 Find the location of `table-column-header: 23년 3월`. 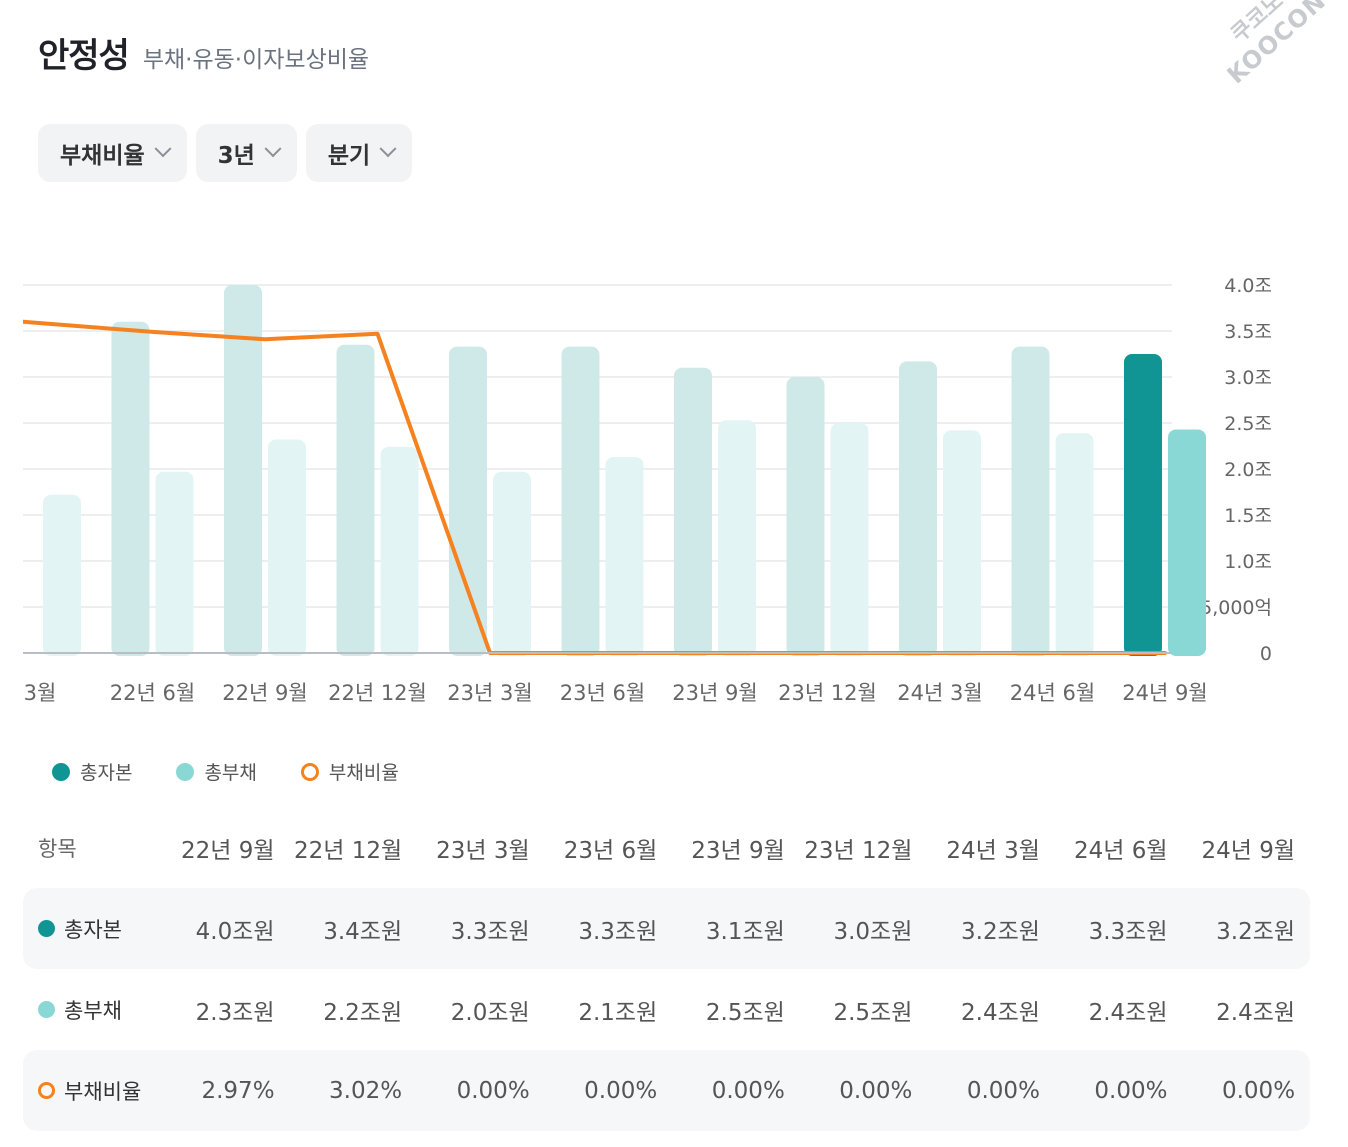

table-column-header: 23년 3월 is located at coordinates (483, 851).